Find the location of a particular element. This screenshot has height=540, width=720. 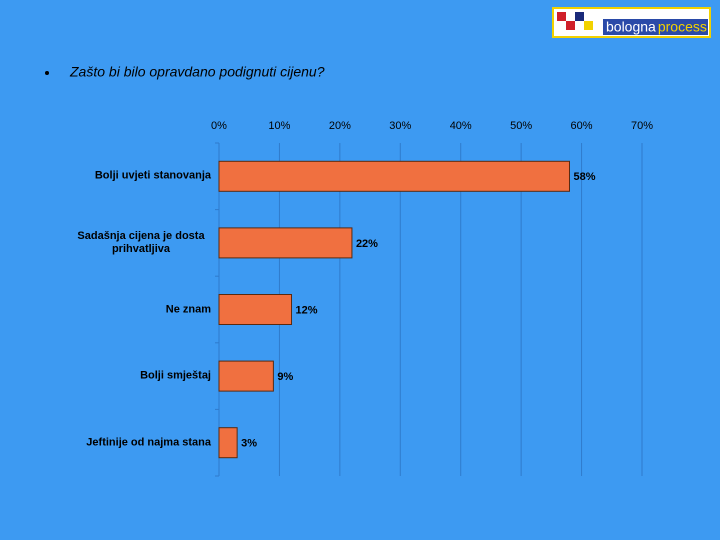

x-tick-label: 70% is located at coordinates (642, 126).